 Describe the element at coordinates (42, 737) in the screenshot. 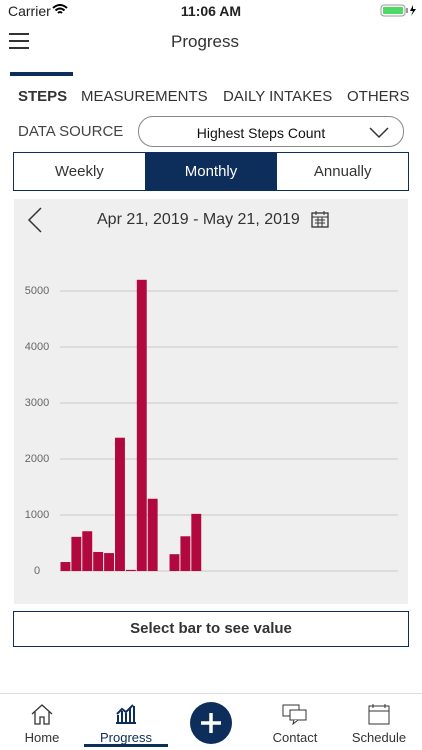

I see `nav-label: Home` at that location.